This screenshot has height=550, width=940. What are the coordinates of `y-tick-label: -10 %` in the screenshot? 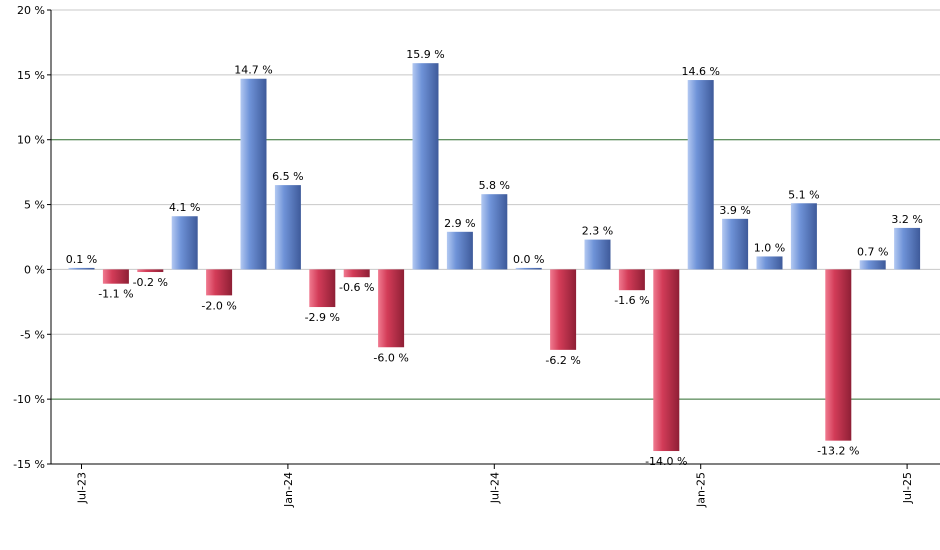 It's located at (29, 399).